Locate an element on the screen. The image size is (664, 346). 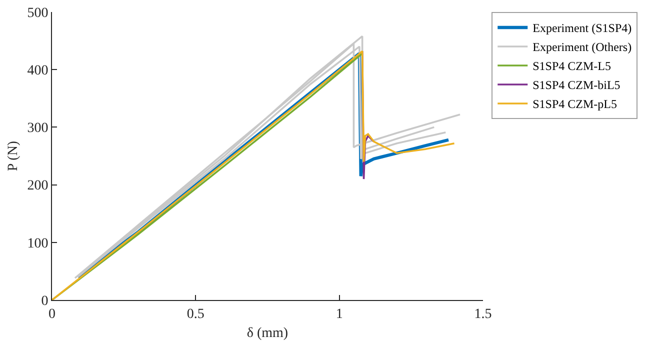
y-tick-label: 300 is located at coordinates (37, 128).